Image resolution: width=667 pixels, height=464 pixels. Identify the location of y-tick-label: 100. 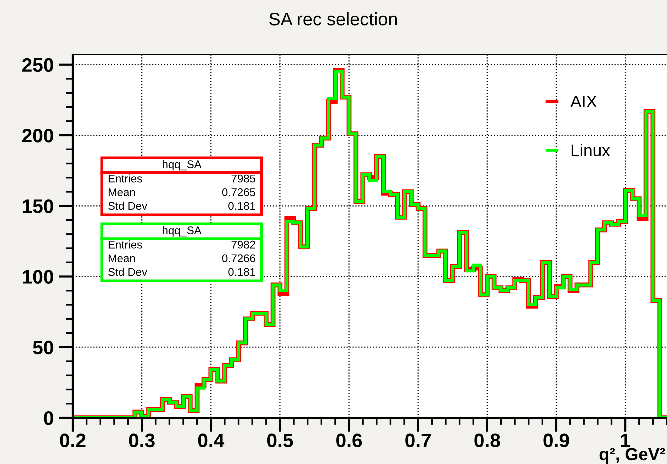
(38, 277).